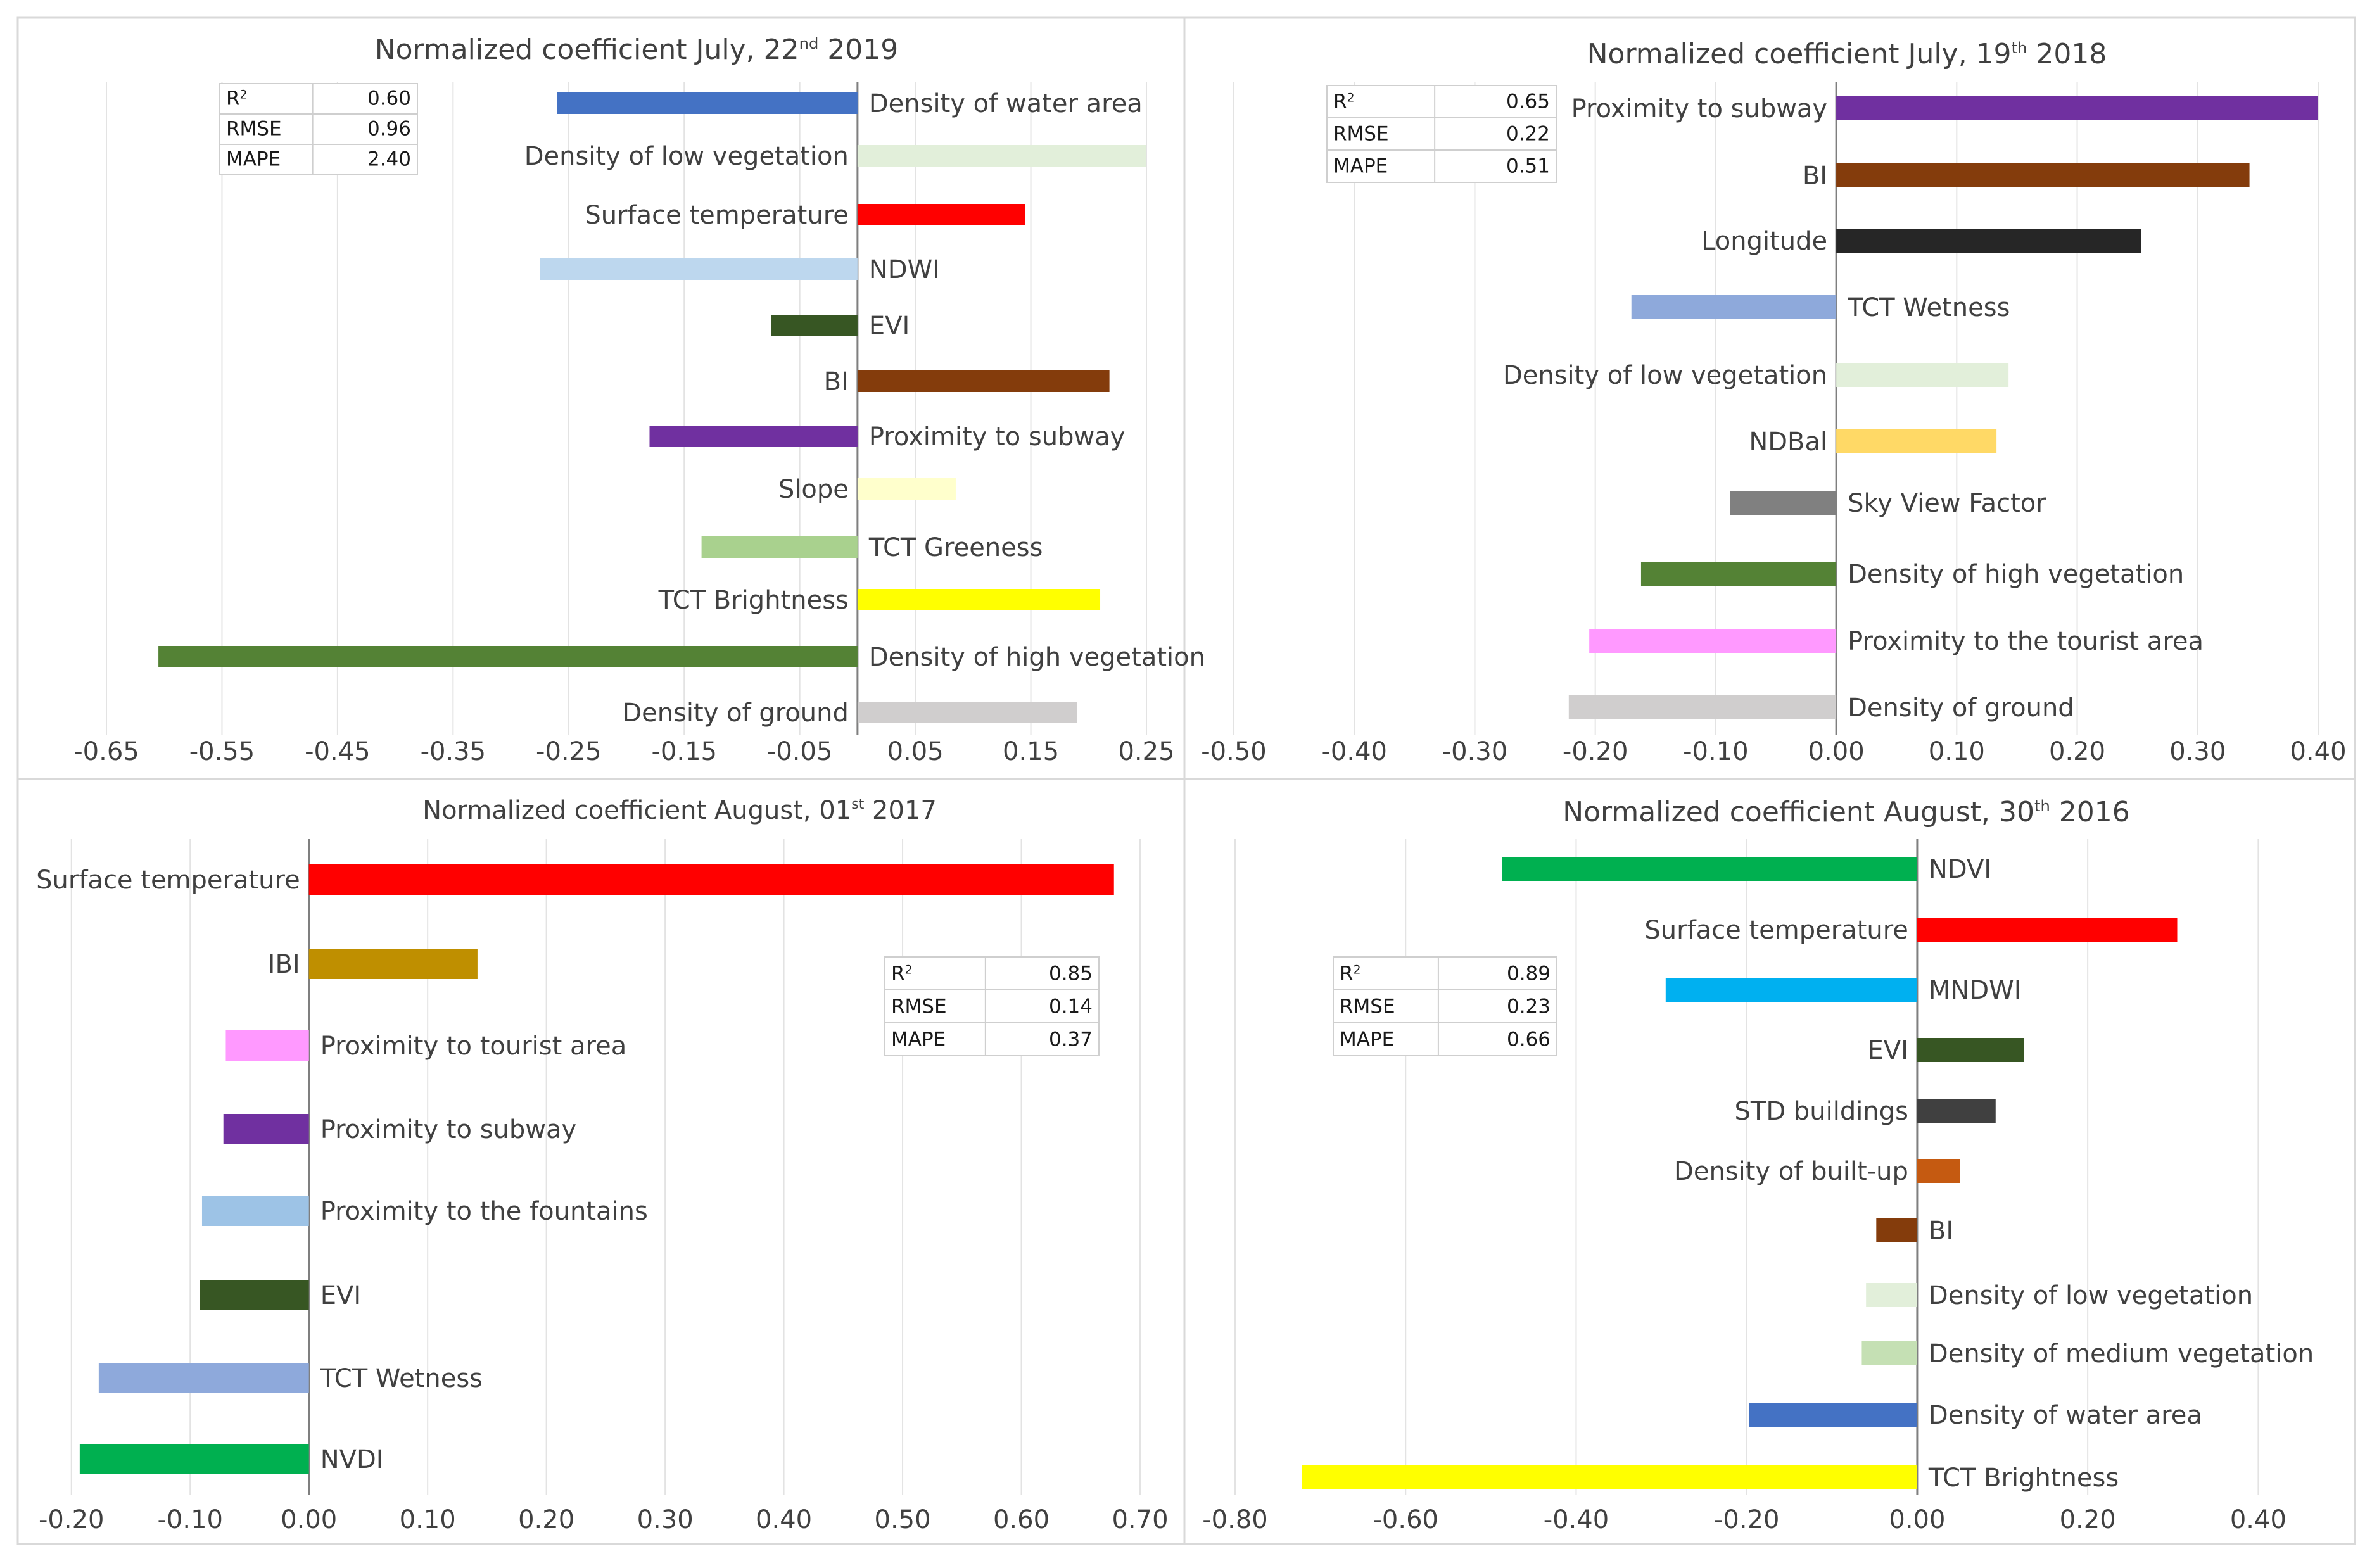 Image resolution: width=2372 pixels, height=1568 pixels. What do you see at coordinates (2121, 1354) in the screenshot?
I see `category-label: Density of medium vegetation` at bounding box center [2121, 1354].